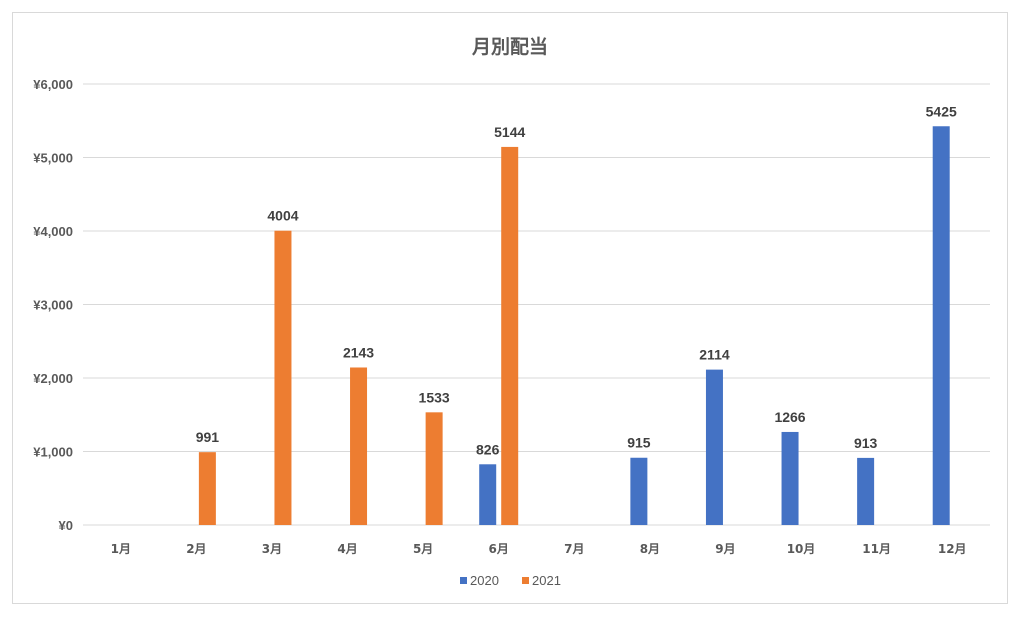  I want to click on y-tick-label: ¥0, so click(66, 525).